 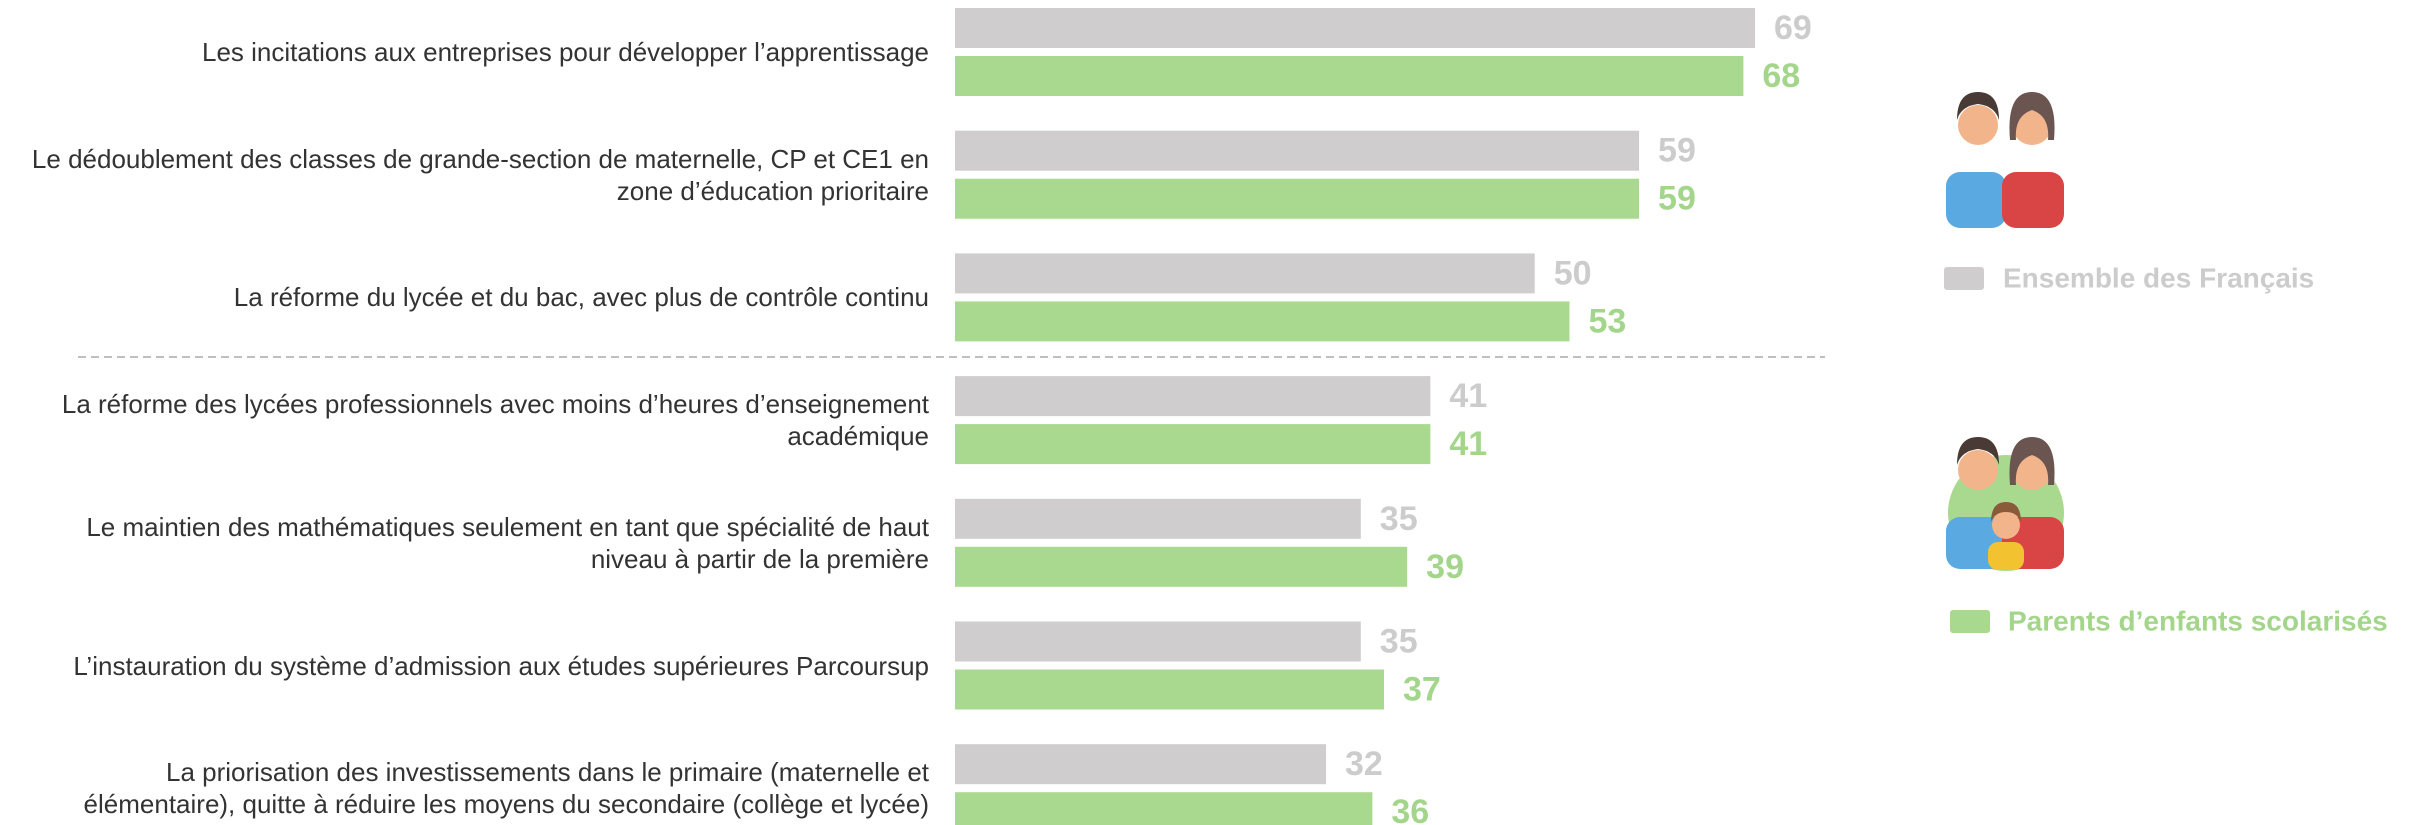 What do you see at coordinates (2005, 504) in the screenshot?
I see `icon-family` at bounding box center [2005, 504].